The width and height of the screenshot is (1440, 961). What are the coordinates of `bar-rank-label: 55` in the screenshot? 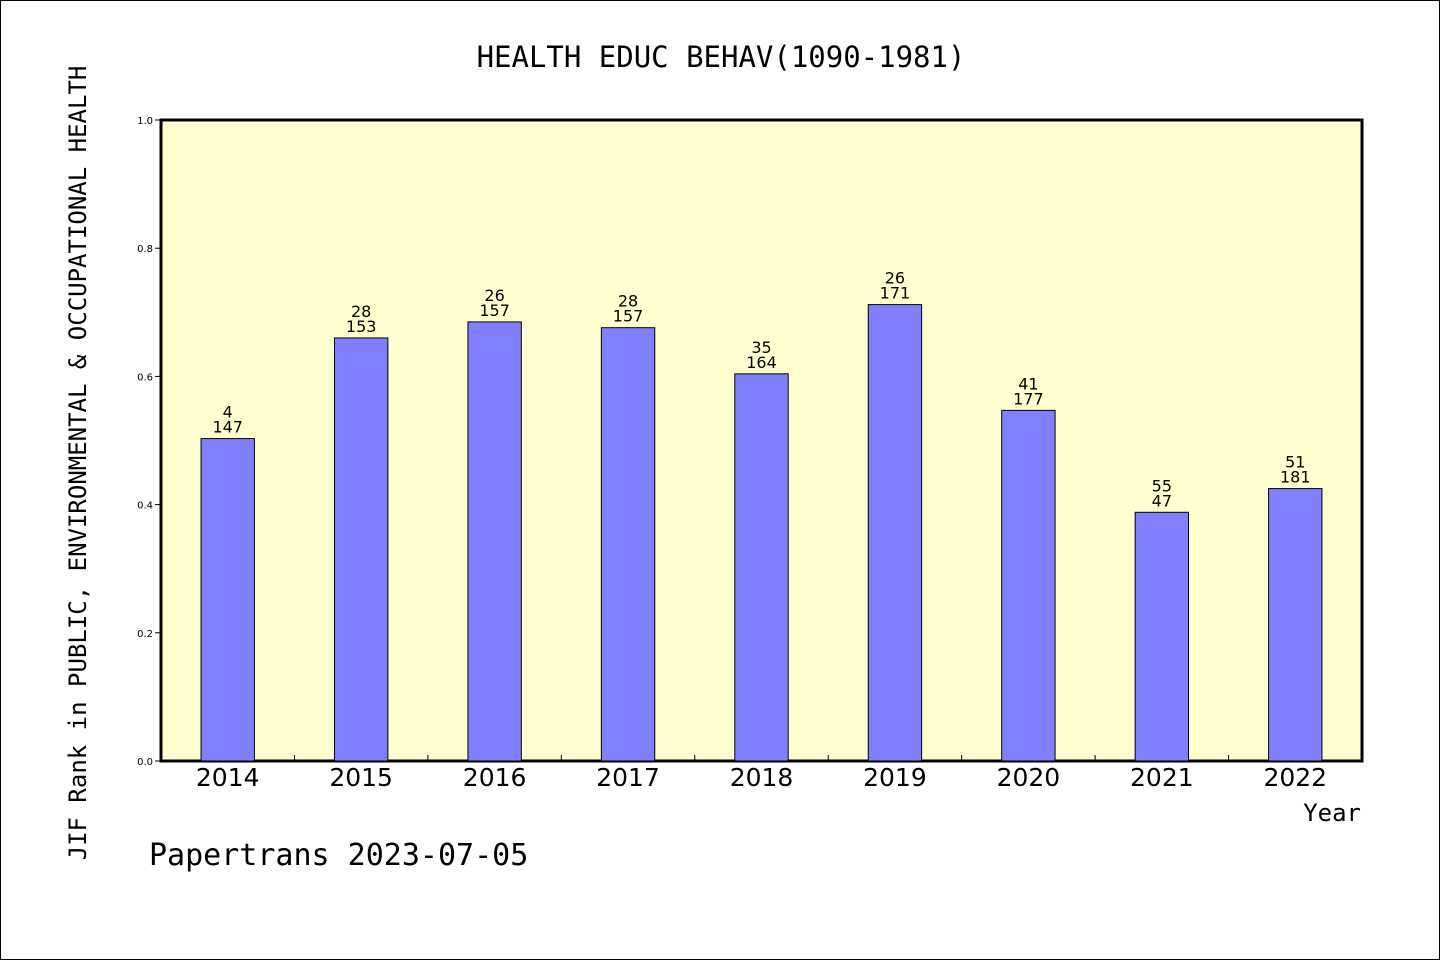 It's located at (1162, 485).